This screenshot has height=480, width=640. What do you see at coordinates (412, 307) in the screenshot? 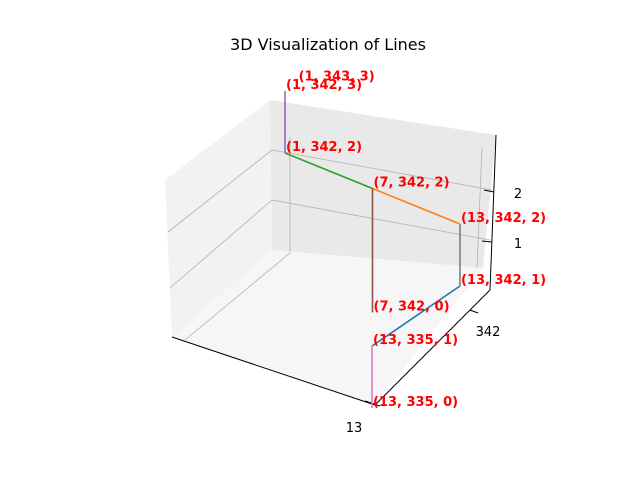
I see `point-label: (7, 342, 0)` at bounding box center [412, 307].